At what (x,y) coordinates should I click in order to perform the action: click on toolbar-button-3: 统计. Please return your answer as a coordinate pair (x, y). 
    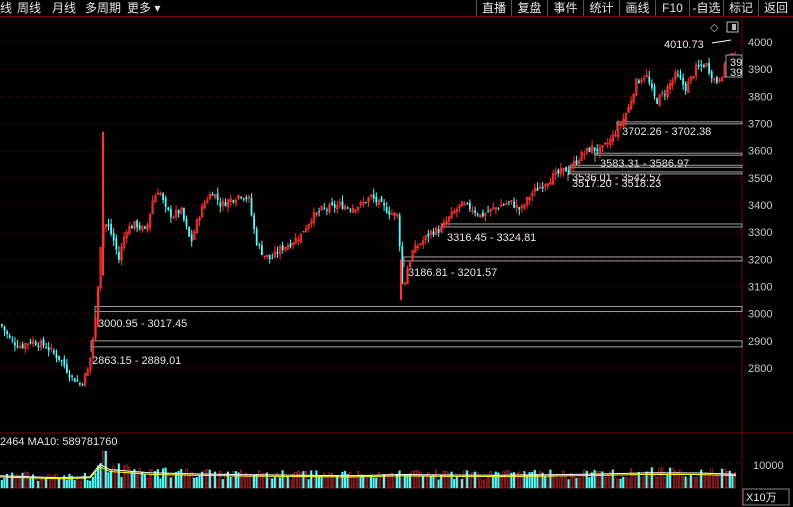
    Looking at the image, I should click on (601, 8).